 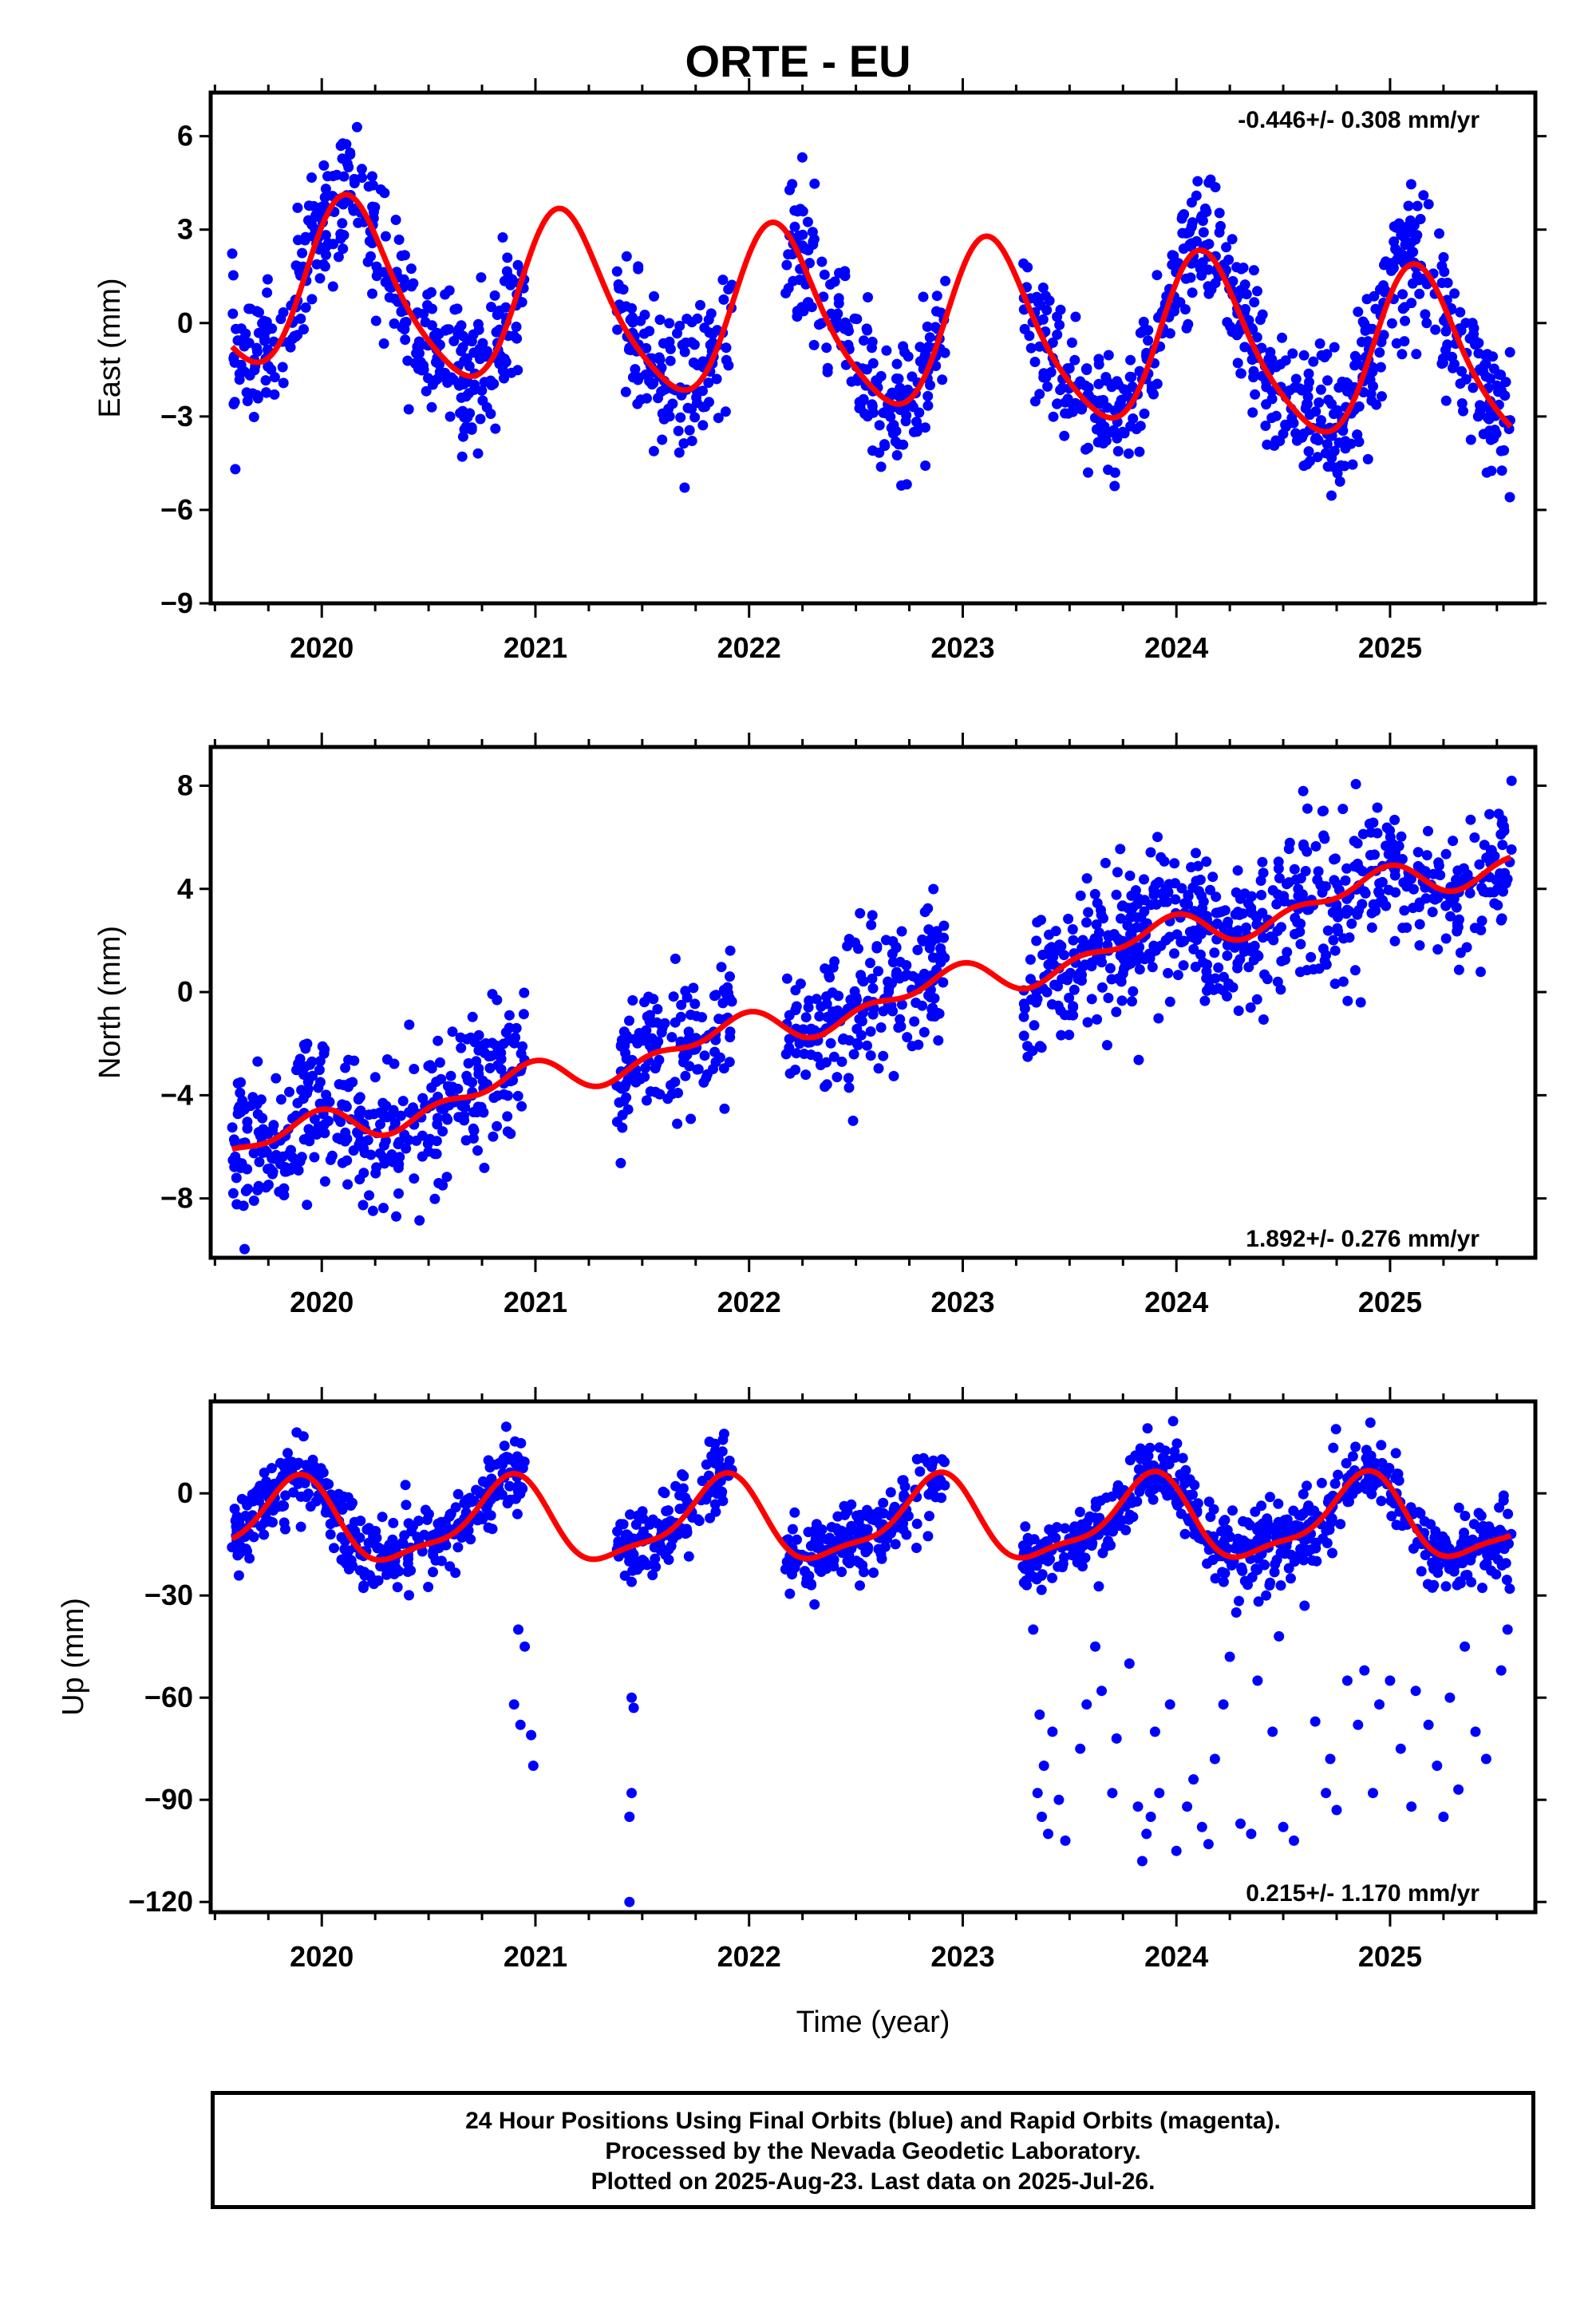 I want to click on x-tick-label: 2020, so click(x=322, y=647).